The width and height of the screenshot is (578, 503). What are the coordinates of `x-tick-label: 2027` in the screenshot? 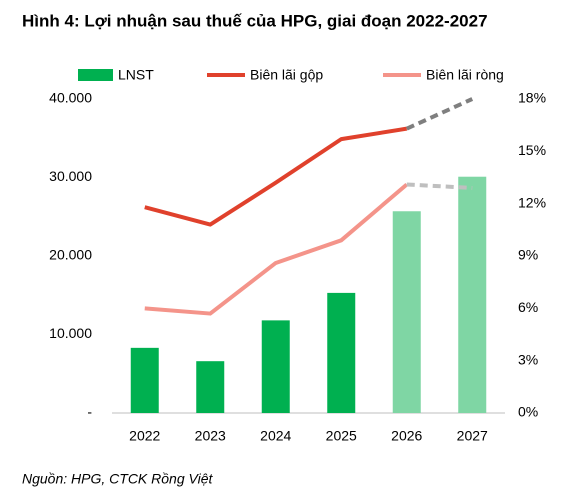 It's located at (472, 436).